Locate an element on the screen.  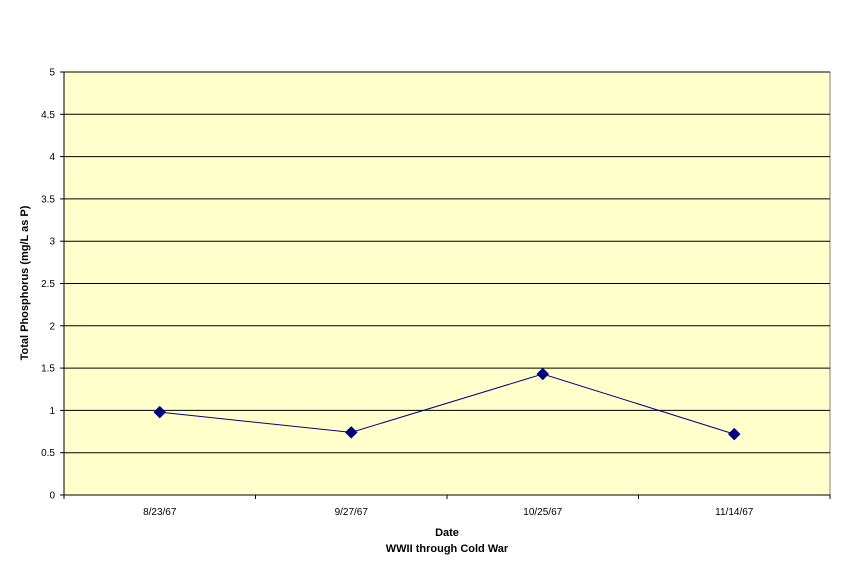
y-axis-title: Total Phosphorus (mg/L as P) is located at coordinates (25, 282).